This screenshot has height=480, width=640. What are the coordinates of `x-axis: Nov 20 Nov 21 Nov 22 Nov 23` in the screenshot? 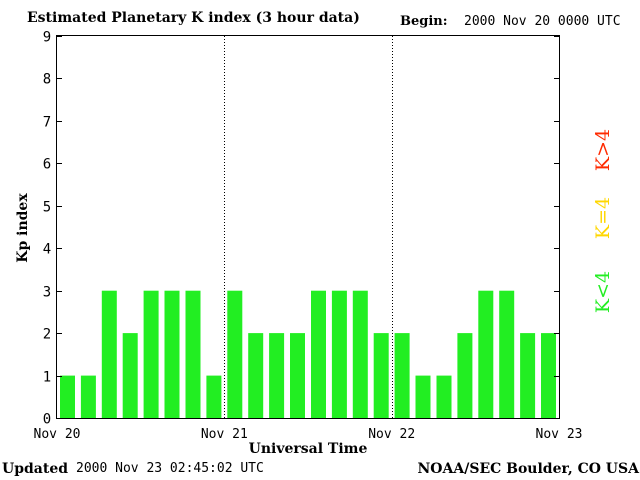 It's located at (308, 434).